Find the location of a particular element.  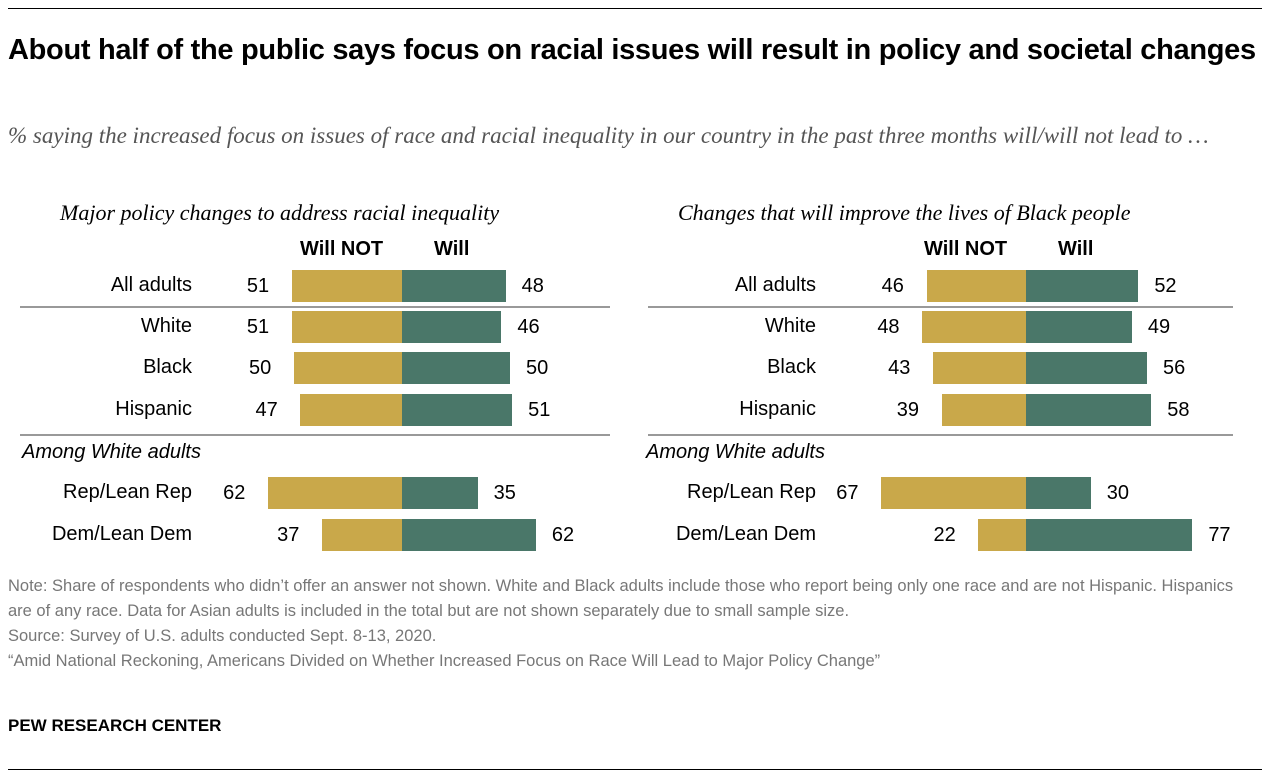

value-label-will-not: 22 is located at coordinates (944, 535).